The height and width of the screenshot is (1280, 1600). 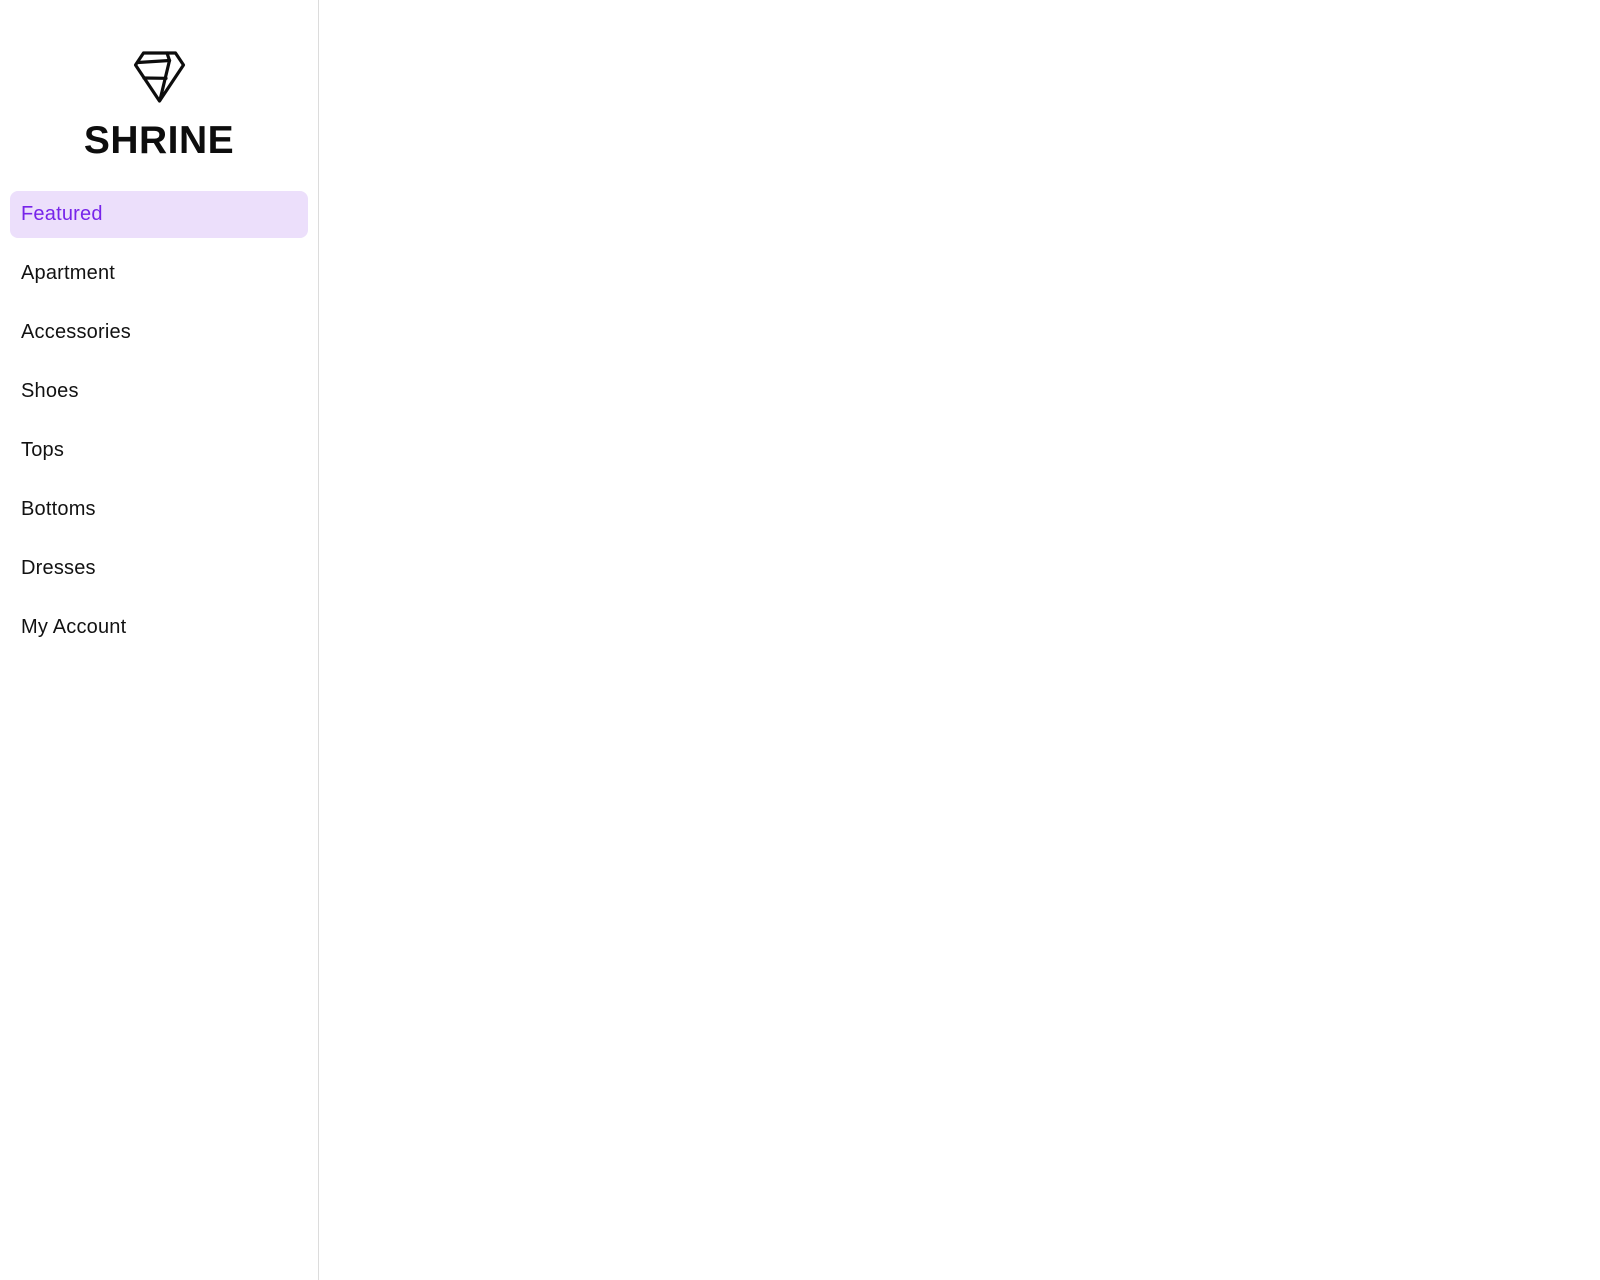 What do you see at coordinates (159, 77) in the screenshot?
I see `shrine-diamond-icon` at bounding box center [159, 77].